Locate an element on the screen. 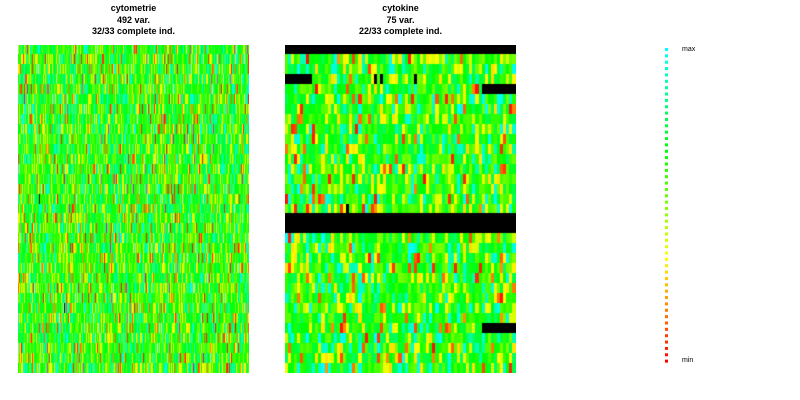 This screenshot has width=800, height=400. cytometrie-variable-count: 492 var. is located at coordinates (133, 19).